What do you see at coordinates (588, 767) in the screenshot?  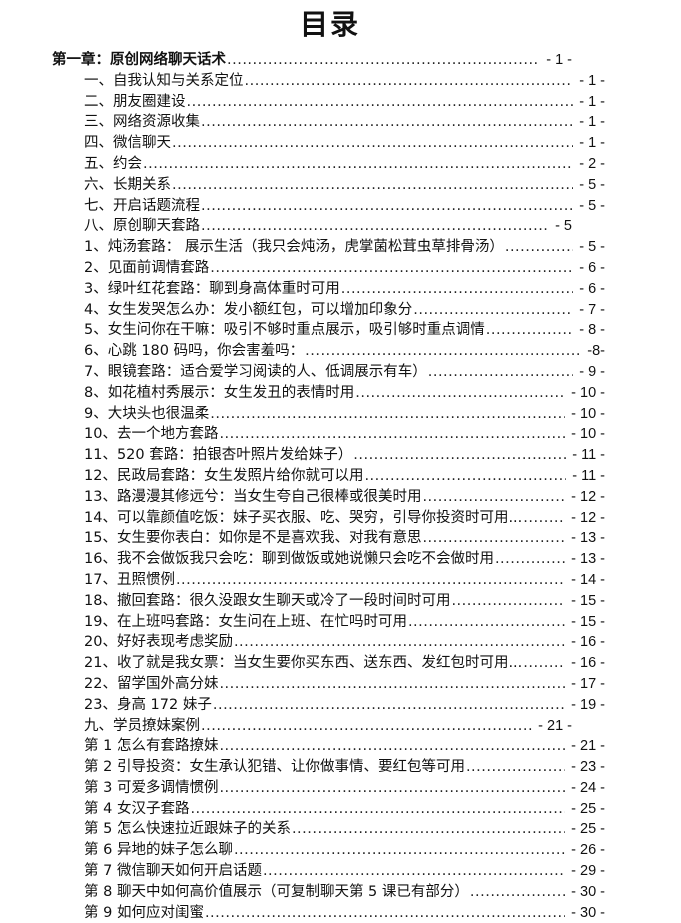 I see `toc-entry-page-number: - 23 -` at bounding box center [588, 767].